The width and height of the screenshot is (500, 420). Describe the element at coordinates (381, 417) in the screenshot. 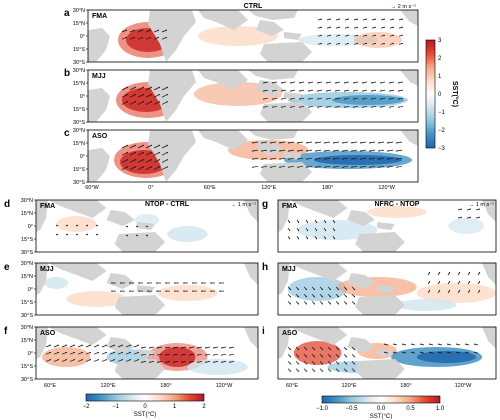

I see `right-colorbar-label: SST(°C)` at that location.